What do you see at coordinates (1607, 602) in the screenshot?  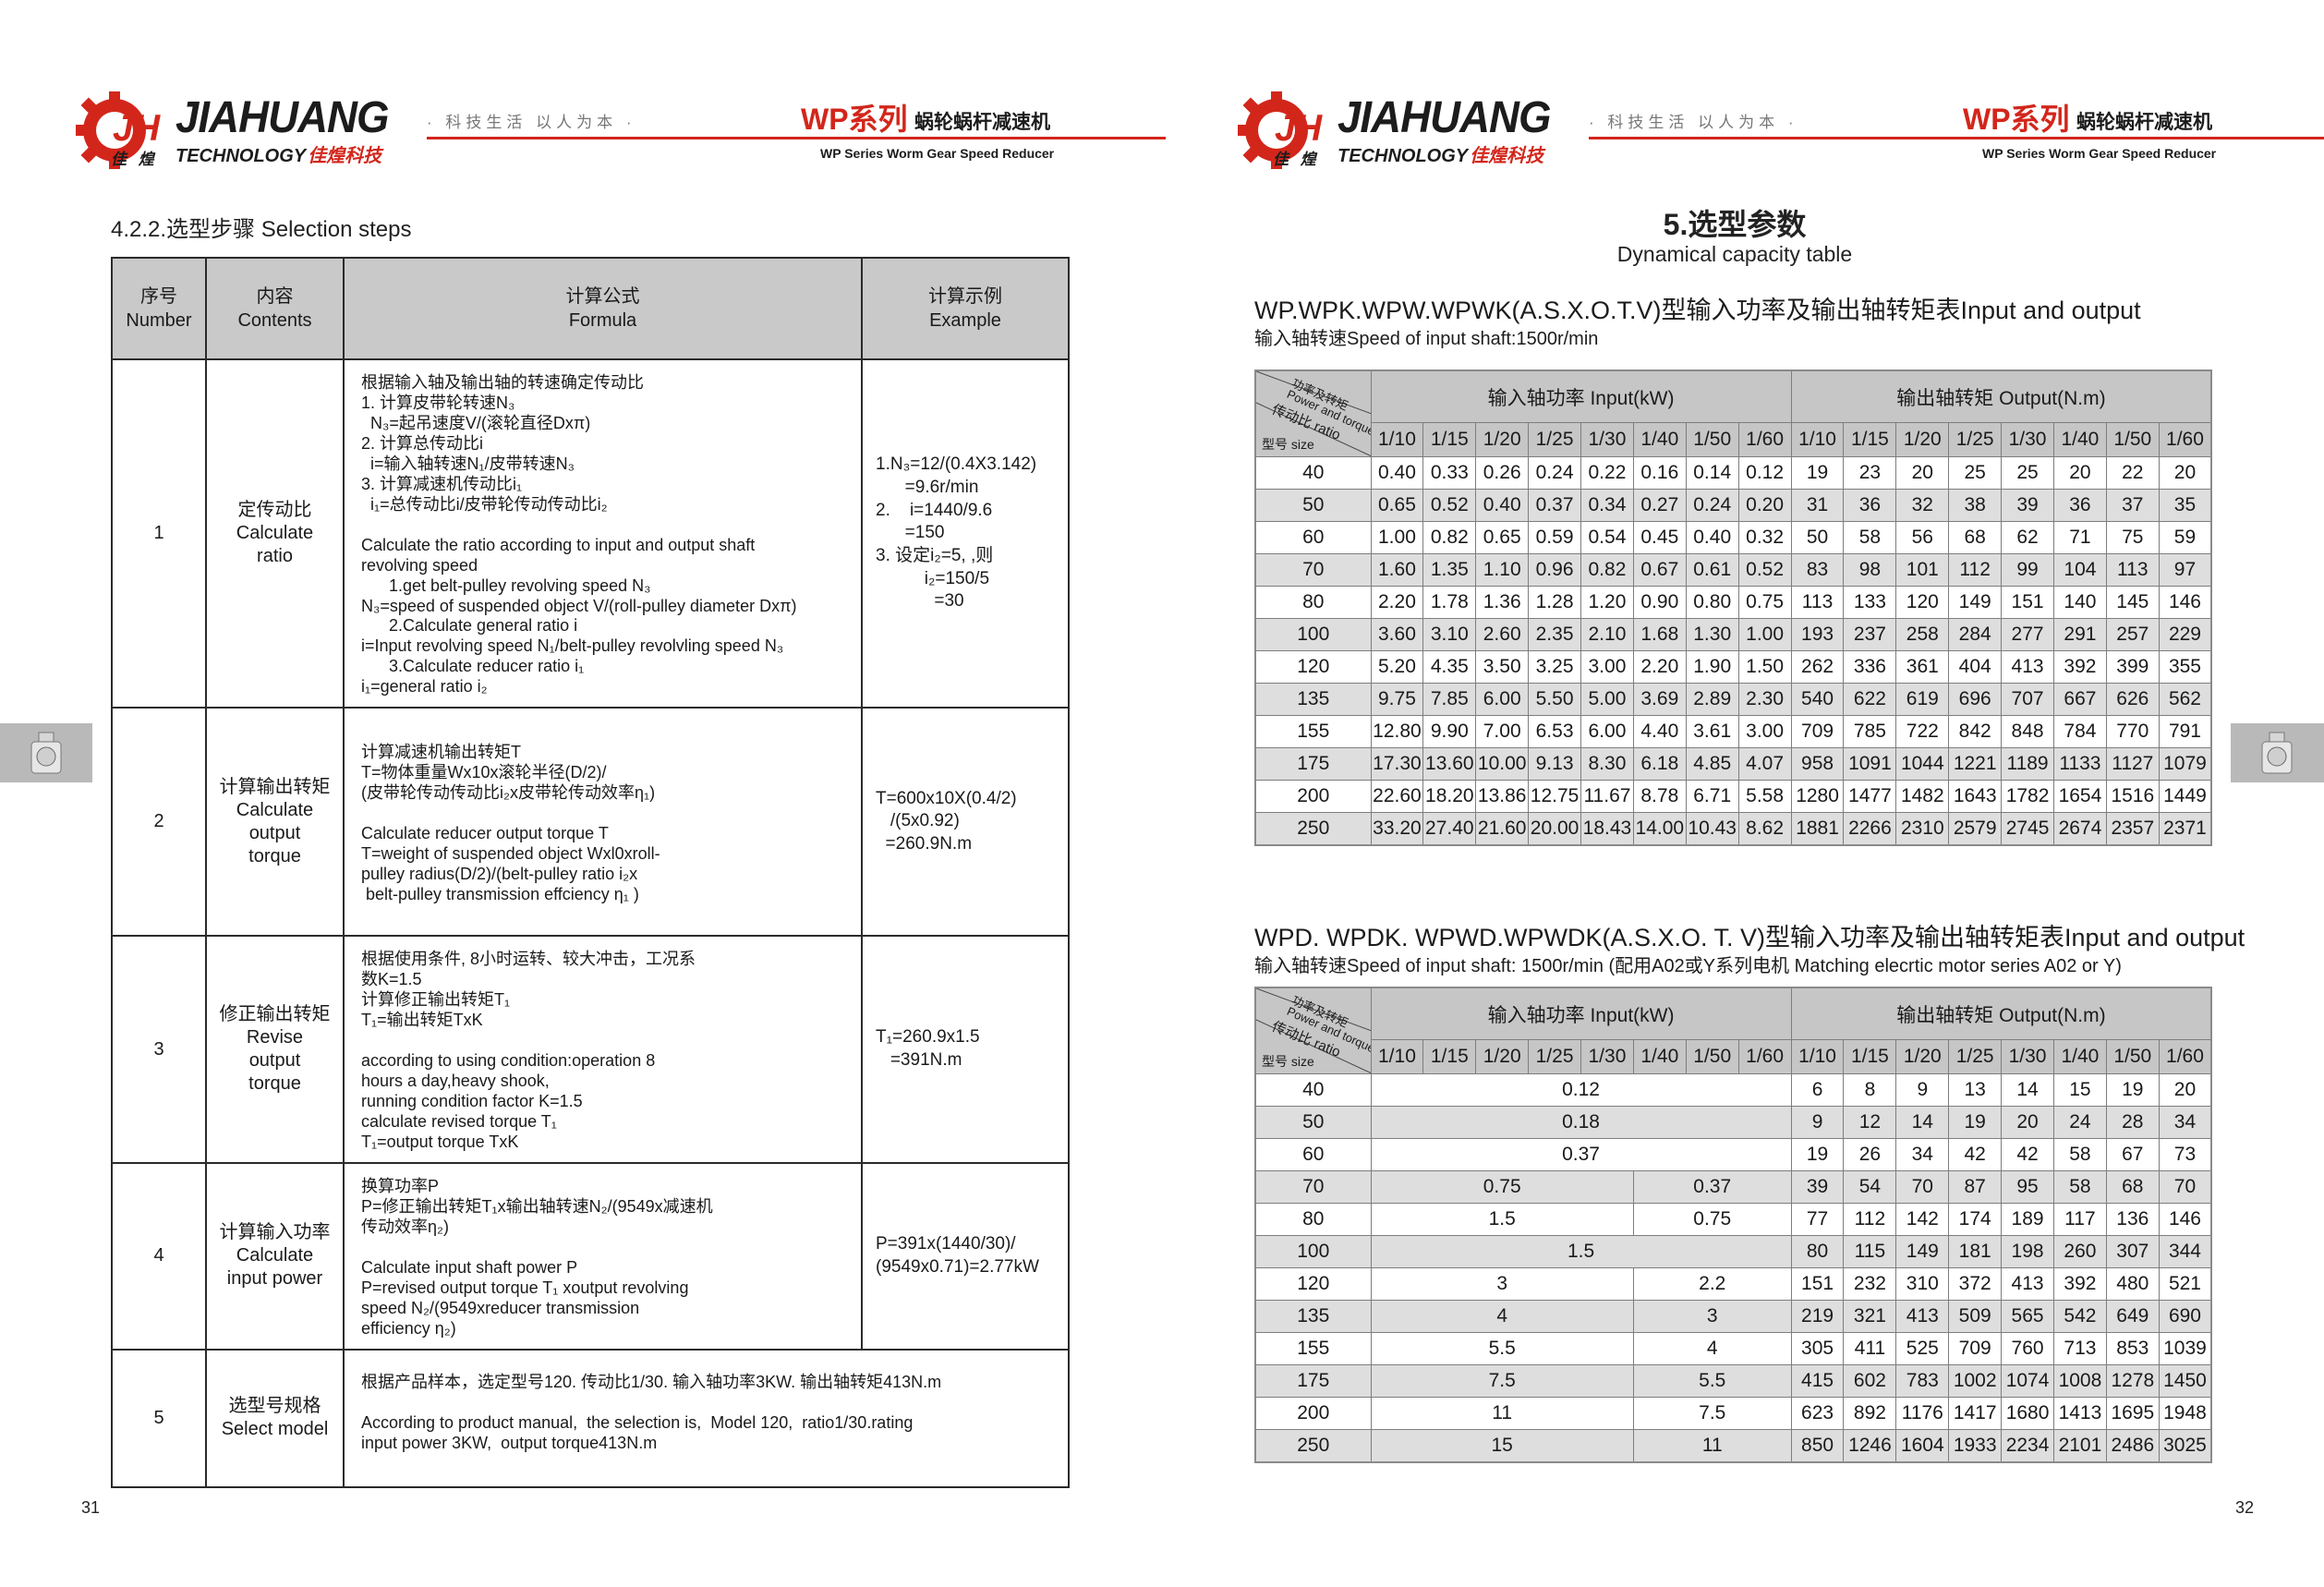 I see `input-power-cell: 1.20` at bounding box center [1607, 602].